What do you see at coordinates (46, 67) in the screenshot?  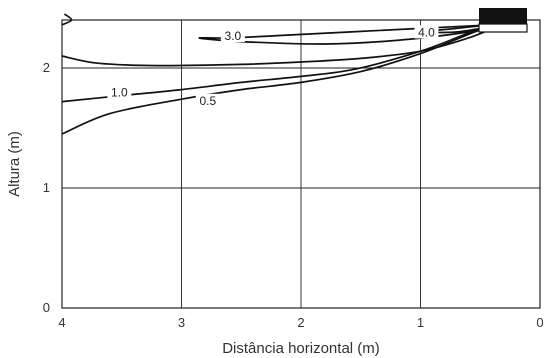 I see `y-tick-label: 2` at bounding box center [46, 67].